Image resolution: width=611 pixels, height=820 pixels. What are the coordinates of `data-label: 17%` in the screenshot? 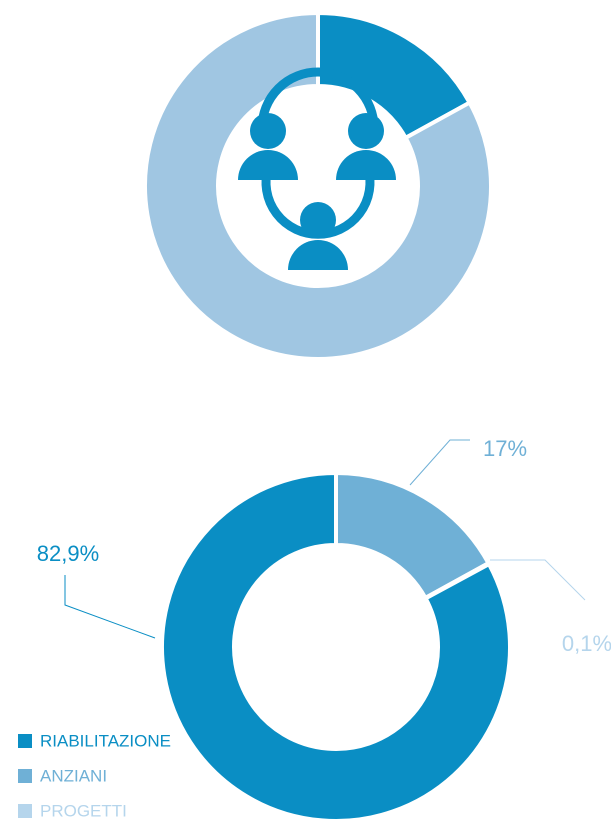 It's located at (505, 448).